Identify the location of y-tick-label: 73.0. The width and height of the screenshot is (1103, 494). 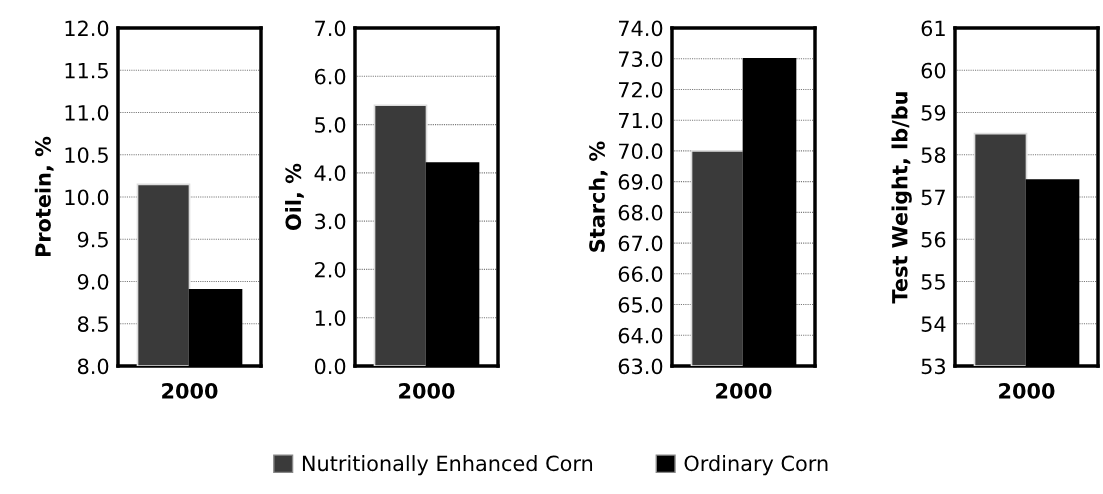
(640, 59).